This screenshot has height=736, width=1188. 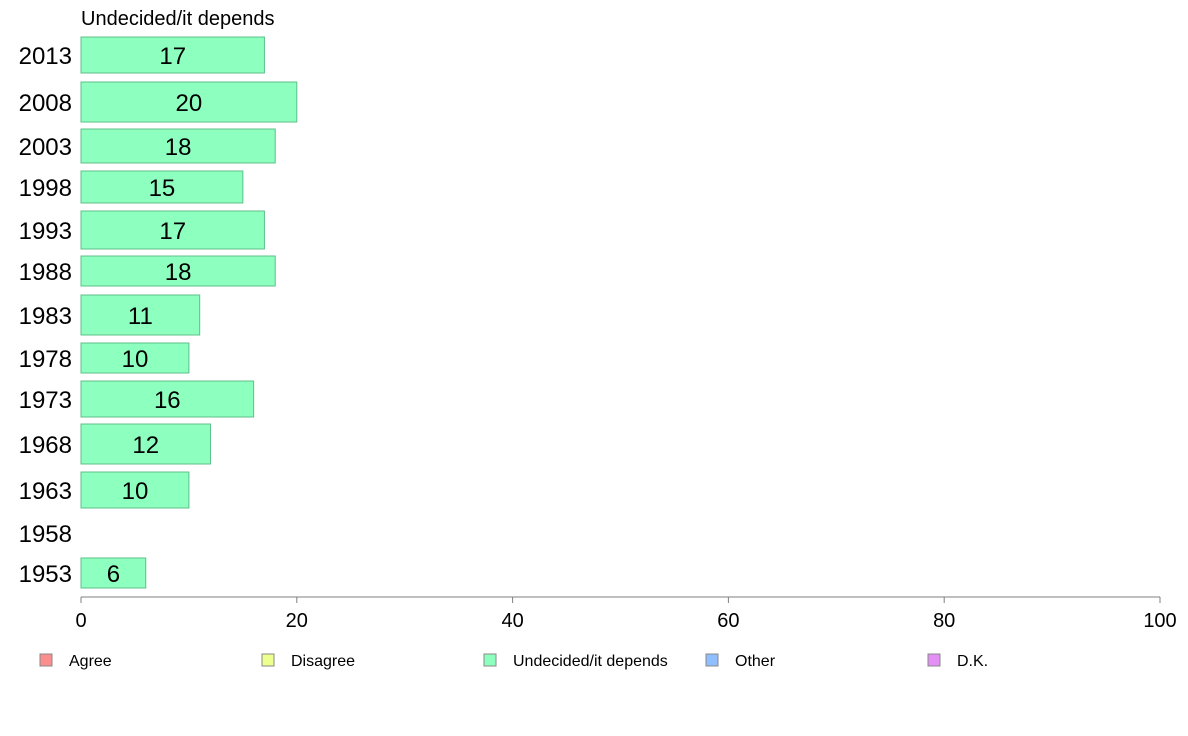 What do you see at coordinates (45, 316) in the screenshot?
I see `year-label-1983: 1983` at bounding box center [45, 316].